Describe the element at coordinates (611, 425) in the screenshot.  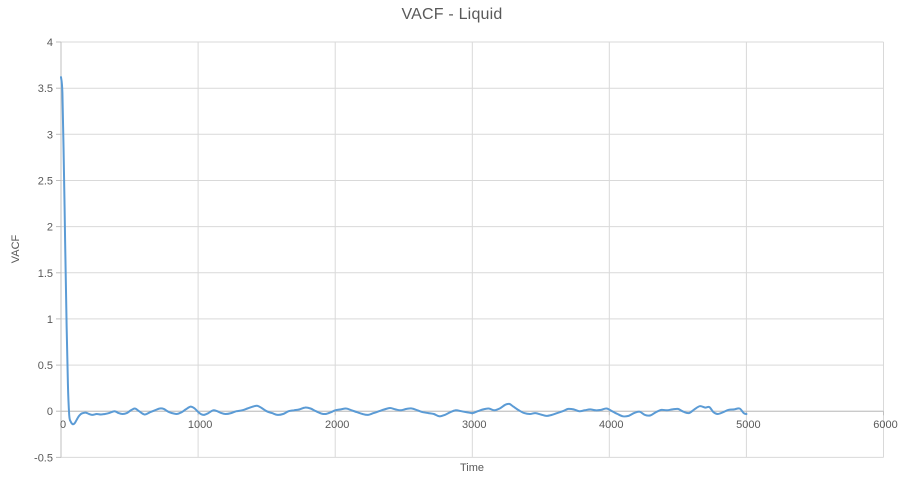
I see `svg-text: 4000` at that location.